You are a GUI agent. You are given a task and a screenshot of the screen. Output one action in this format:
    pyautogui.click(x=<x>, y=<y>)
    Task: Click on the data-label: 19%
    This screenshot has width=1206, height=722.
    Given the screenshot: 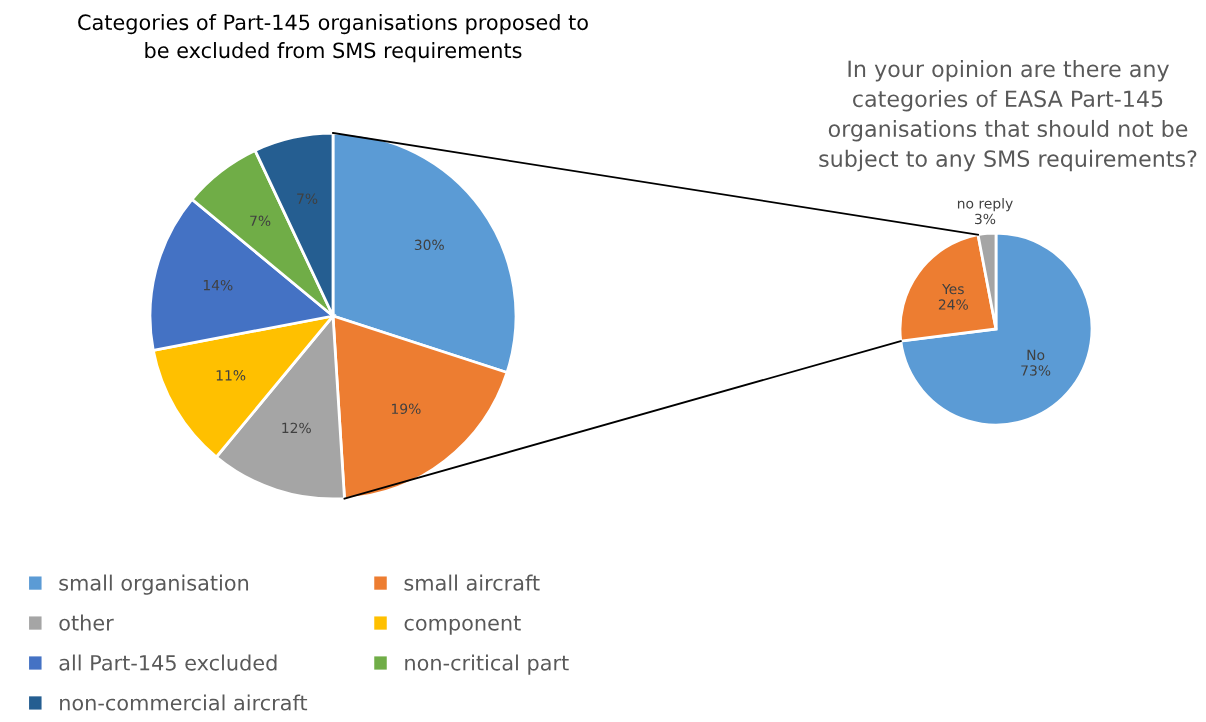 What is the action you would take?
    pyautogui.click(x=406, y=409)
    